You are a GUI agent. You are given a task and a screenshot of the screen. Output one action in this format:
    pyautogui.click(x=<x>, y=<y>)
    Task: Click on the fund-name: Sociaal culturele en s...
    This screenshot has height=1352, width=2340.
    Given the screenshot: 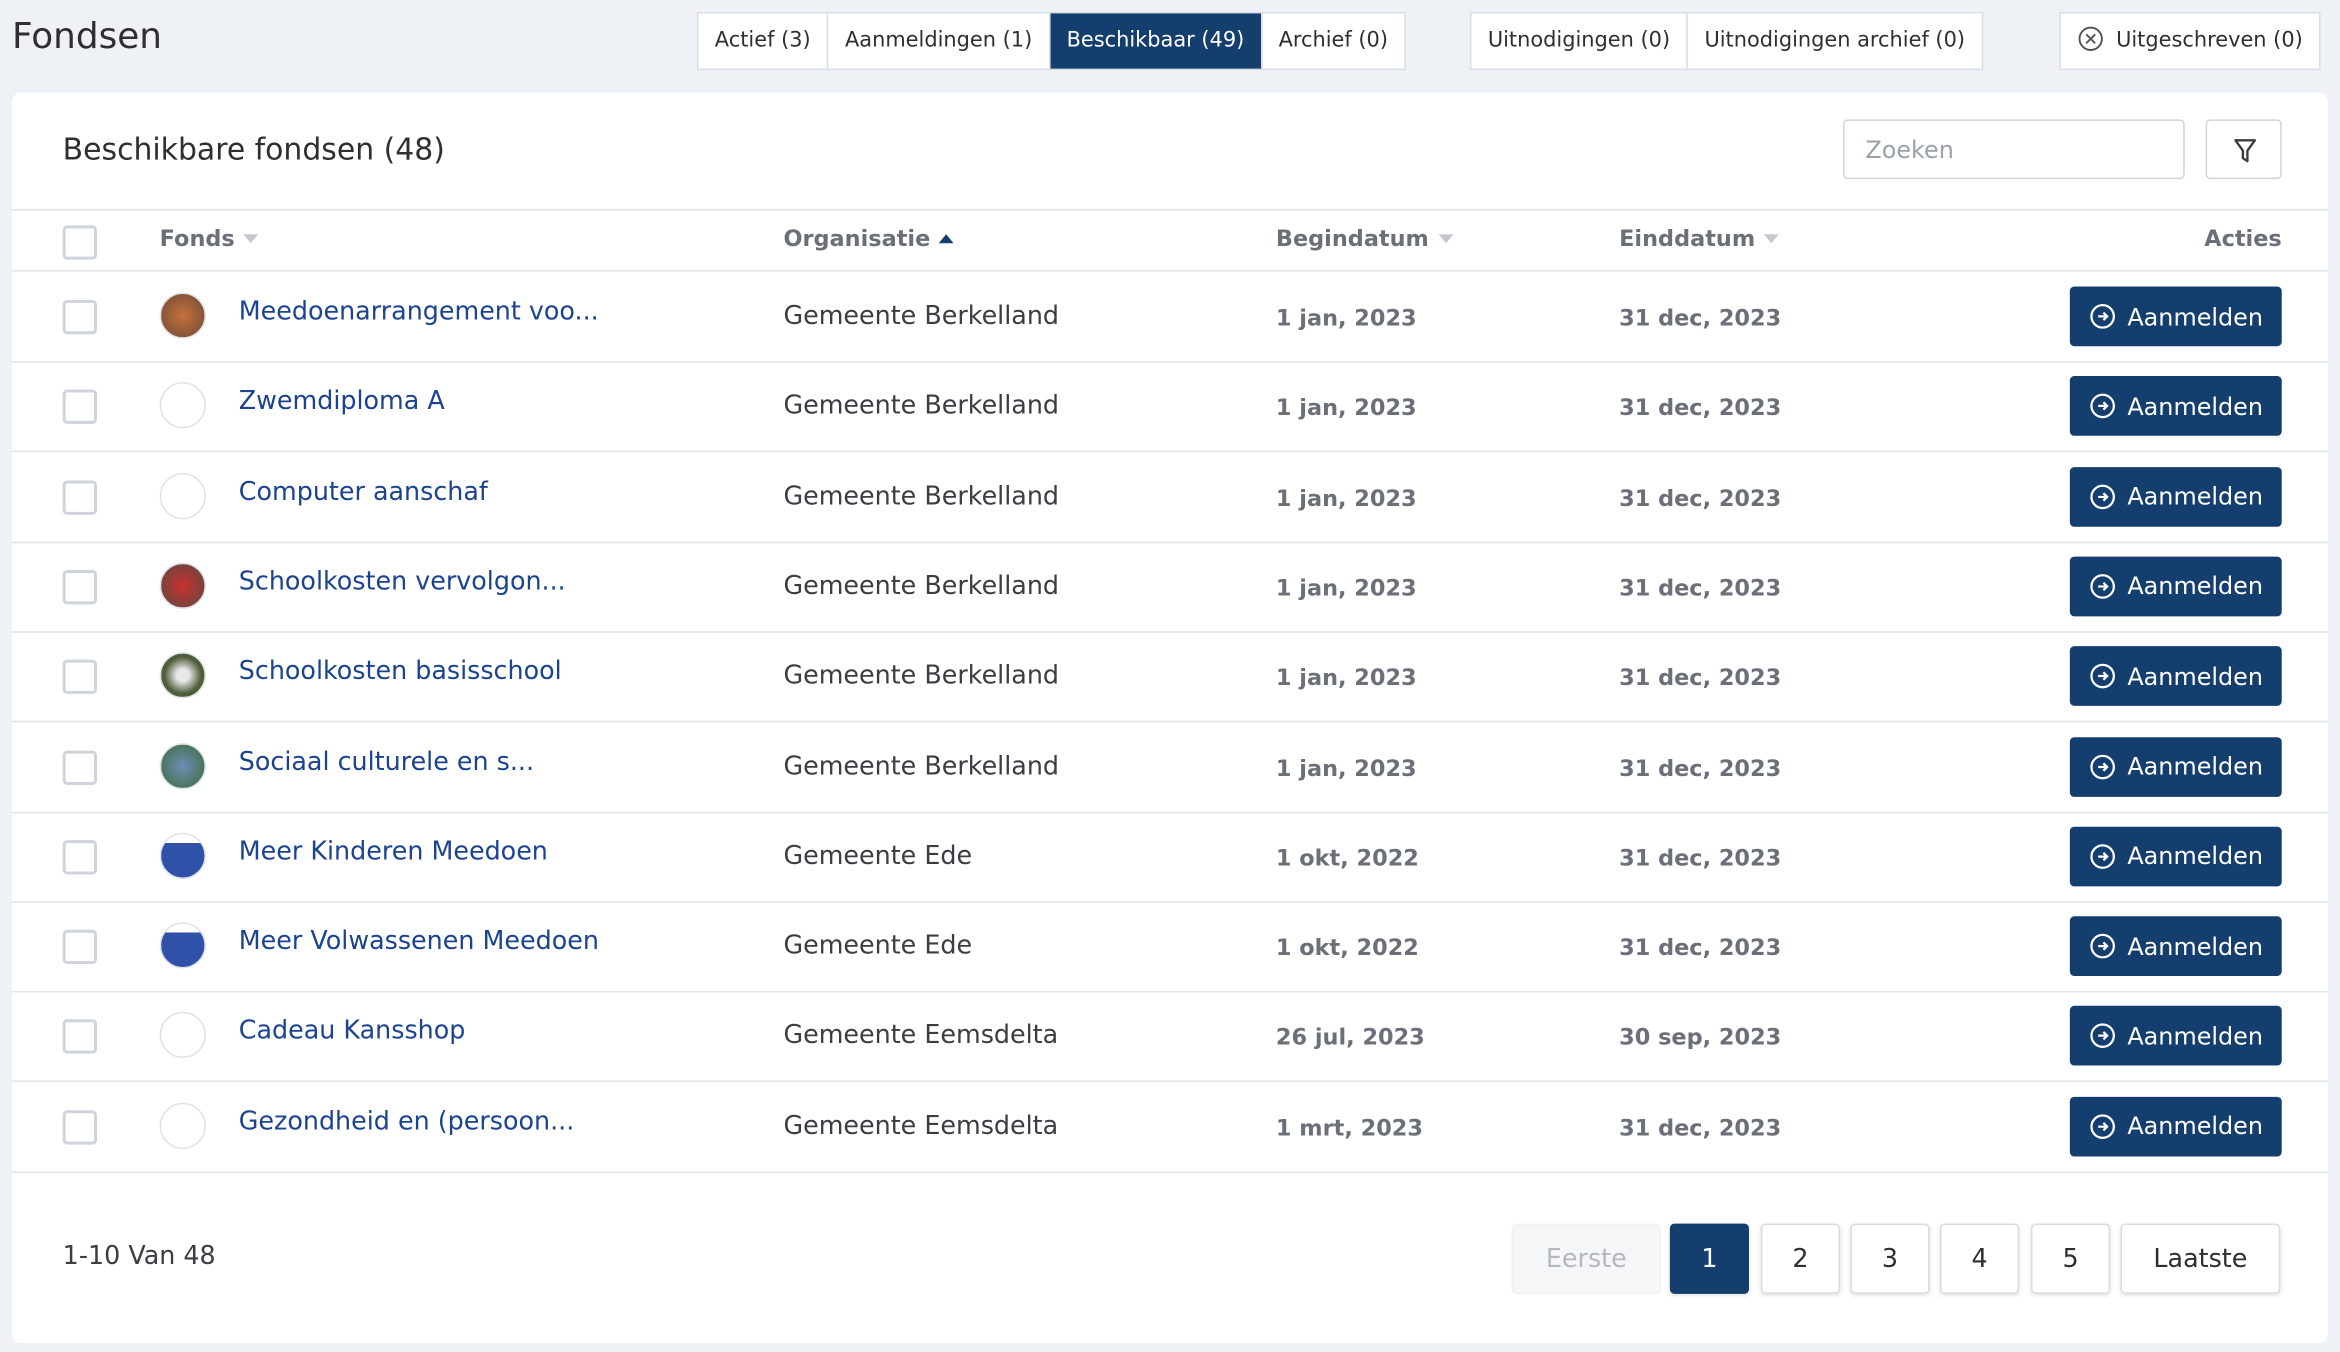 What is the action you would take?
    pyautogui.click(x=386, y=761)
    